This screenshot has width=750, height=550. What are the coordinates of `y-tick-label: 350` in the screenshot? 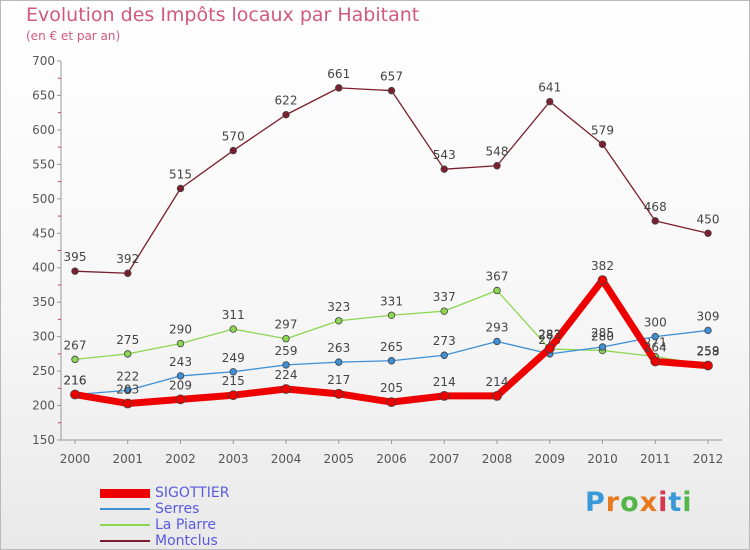 It's located at (43, 302).